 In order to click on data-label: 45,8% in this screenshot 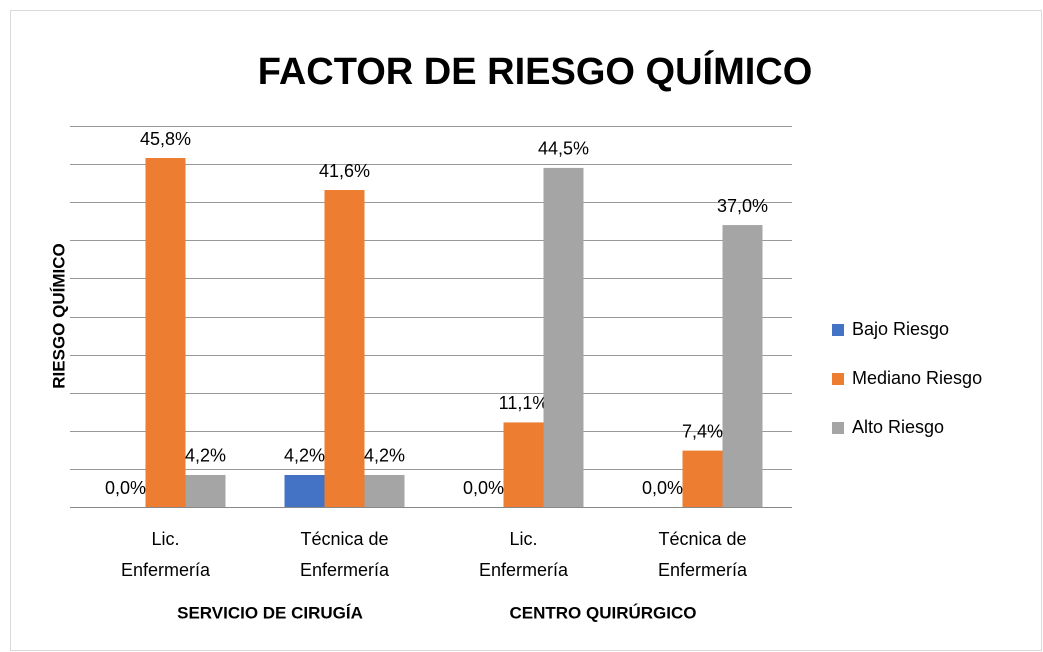, I will do `click(165, 139)`.